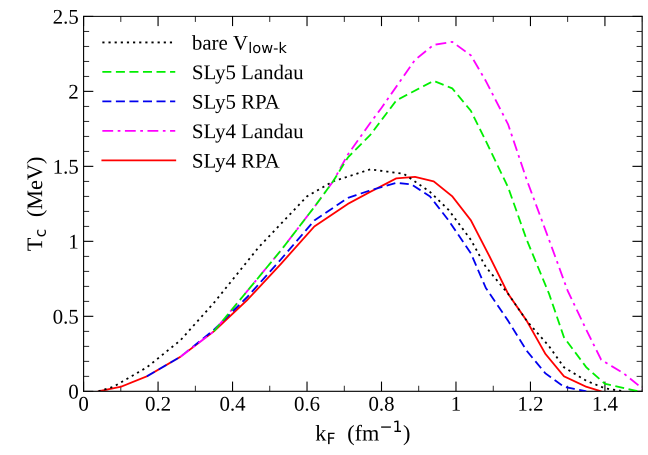 The image size is (648, 455). Describe the element at coordinates (36, 204) in the screenshot. I see `y-axis-title: T$_{c}$ (MeV)` at that location.